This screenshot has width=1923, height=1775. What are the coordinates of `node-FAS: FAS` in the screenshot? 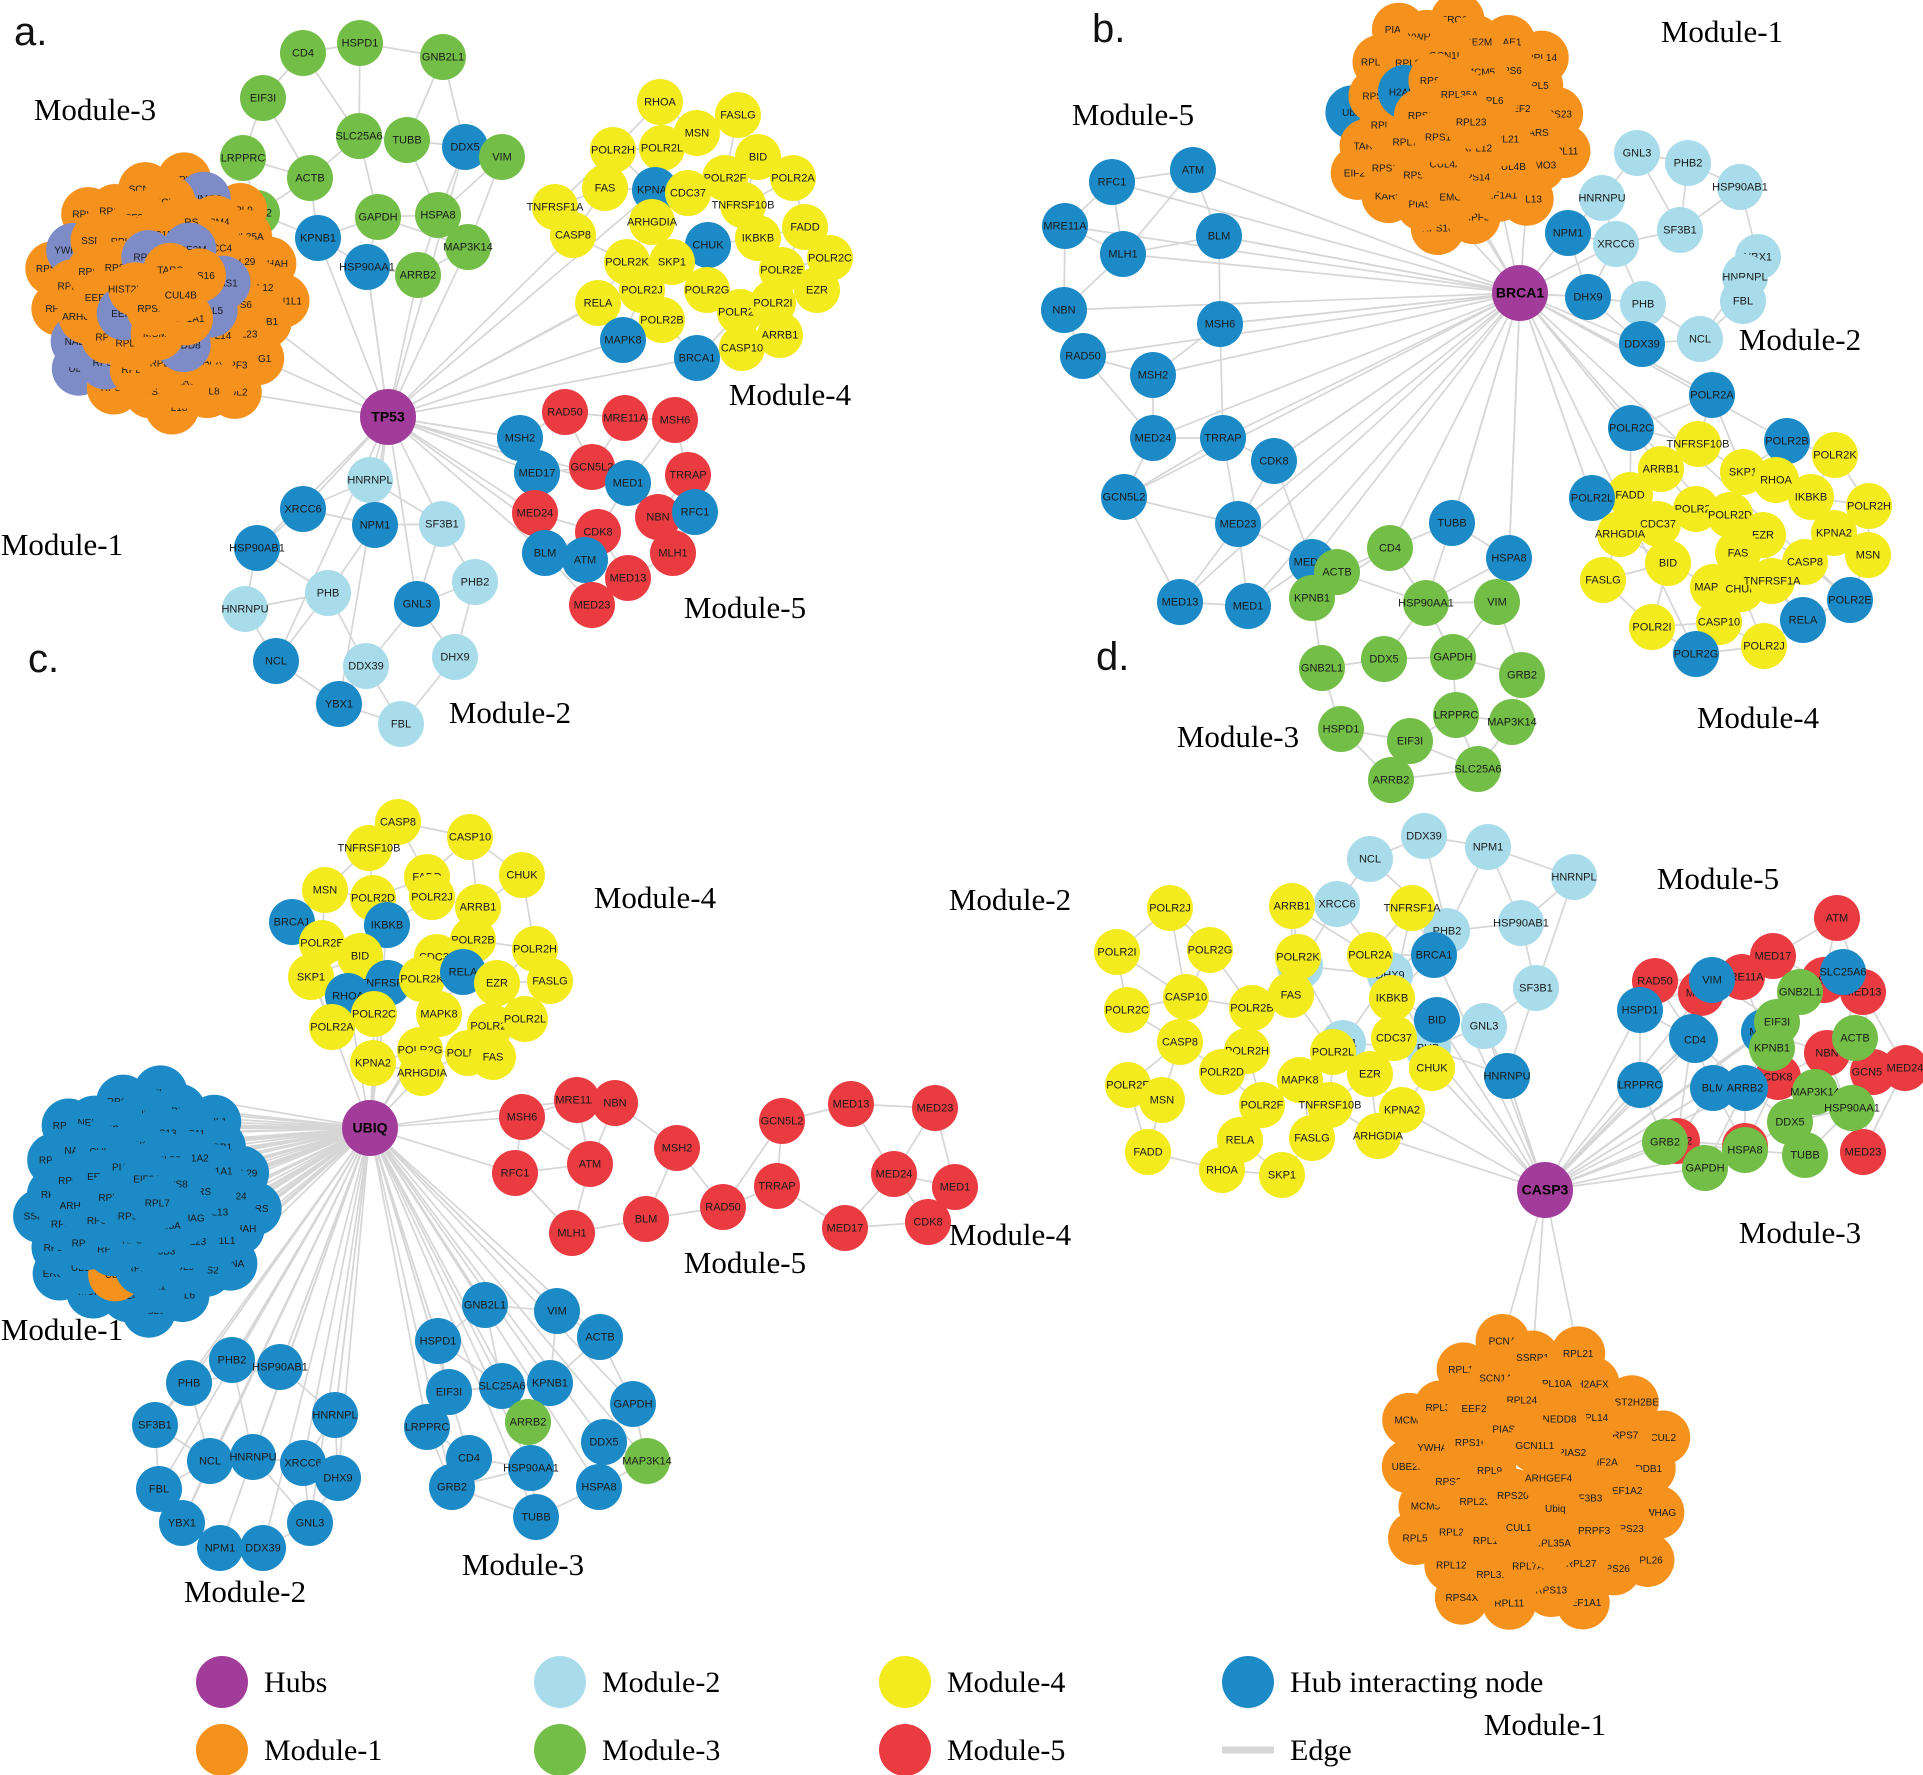 It's located at (1738, 553).